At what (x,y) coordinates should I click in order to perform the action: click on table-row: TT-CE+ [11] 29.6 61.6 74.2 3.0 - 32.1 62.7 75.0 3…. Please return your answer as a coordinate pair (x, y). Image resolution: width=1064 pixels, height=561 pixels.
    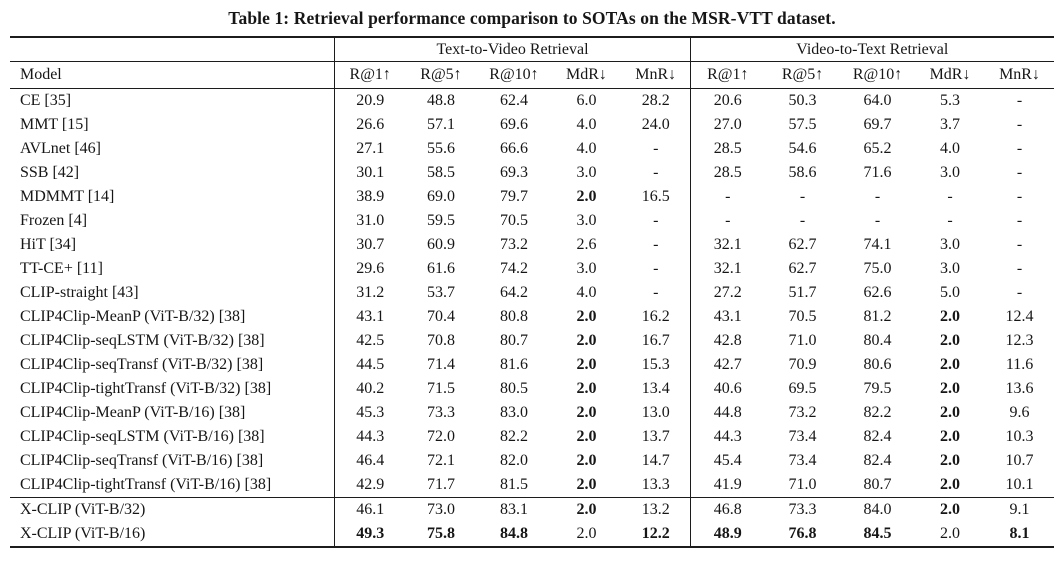
    Looking at the image, I should click on (532, 269).